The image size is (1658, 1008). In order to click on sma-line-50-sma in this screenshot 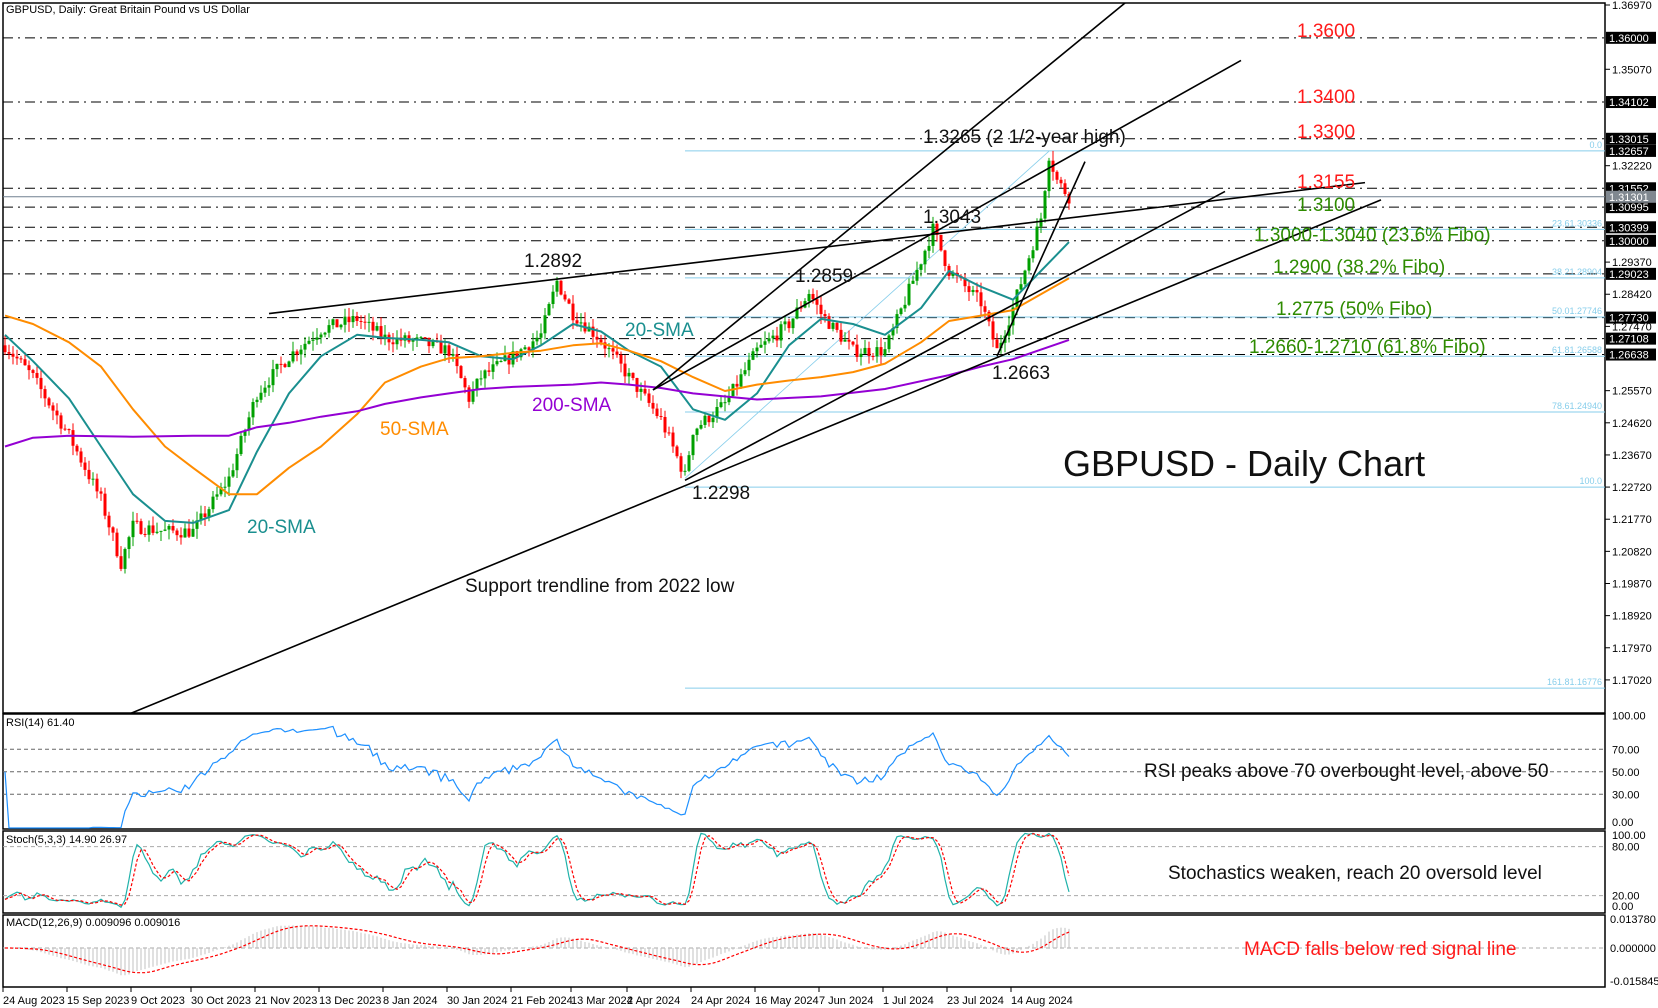, I will do `click(537, 386)`.